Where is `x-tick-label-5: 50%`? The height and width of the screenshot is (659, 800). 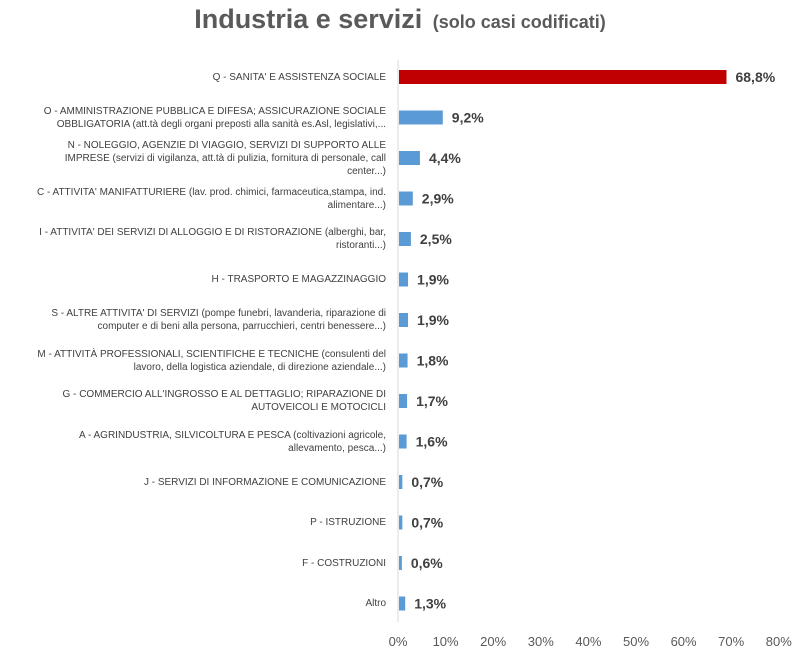
x-tick-label-5: 50% is located at coordinates (636, 641).